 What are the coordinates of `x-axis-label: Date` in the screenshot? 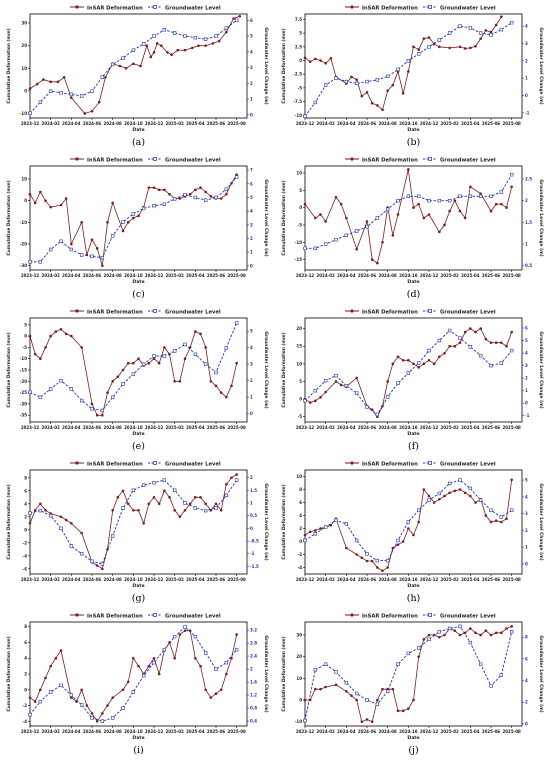 It's located at (413, 738).